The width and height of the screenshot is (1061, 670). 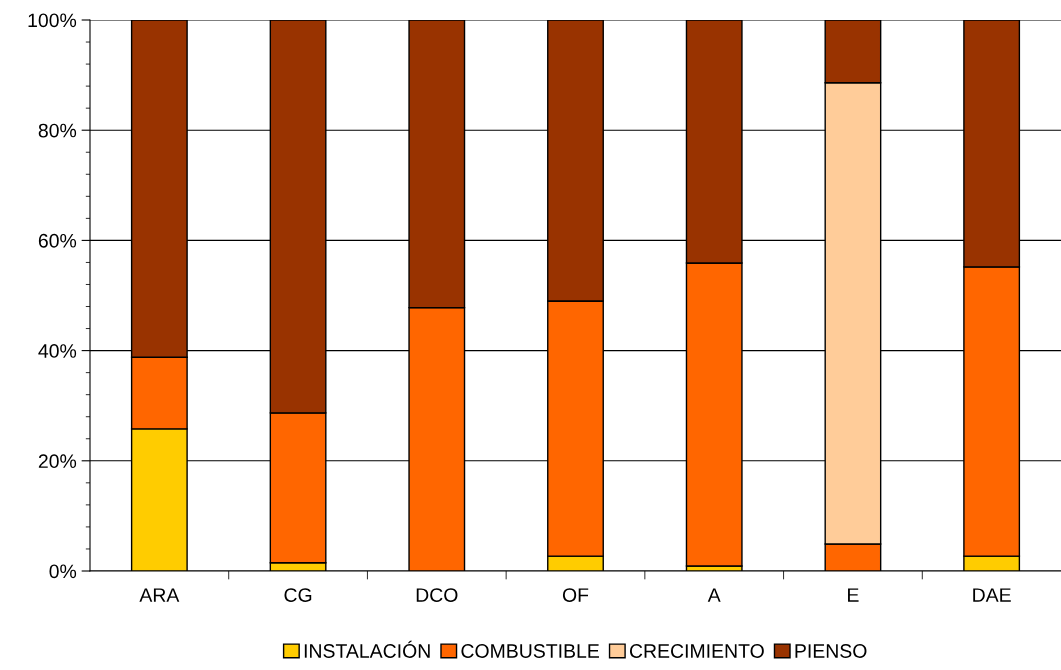 I want to click on x-tick-label: ARA, so click(x=159, y=595).